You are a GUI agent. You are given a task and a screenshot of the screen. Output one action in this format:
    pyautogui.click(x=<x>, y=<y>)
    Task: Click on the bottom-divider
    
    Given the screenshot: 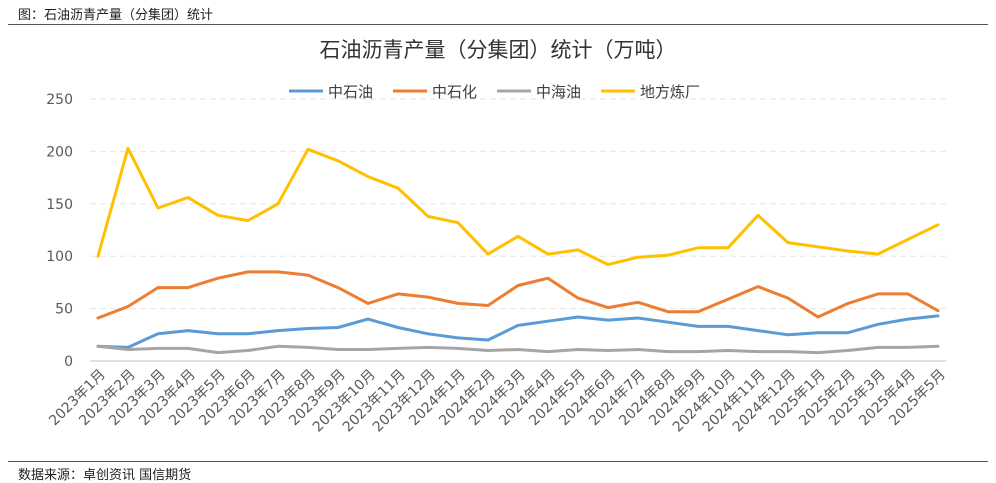 What is the action you would take?
    pyautogui.click(x=498, y=461)
    